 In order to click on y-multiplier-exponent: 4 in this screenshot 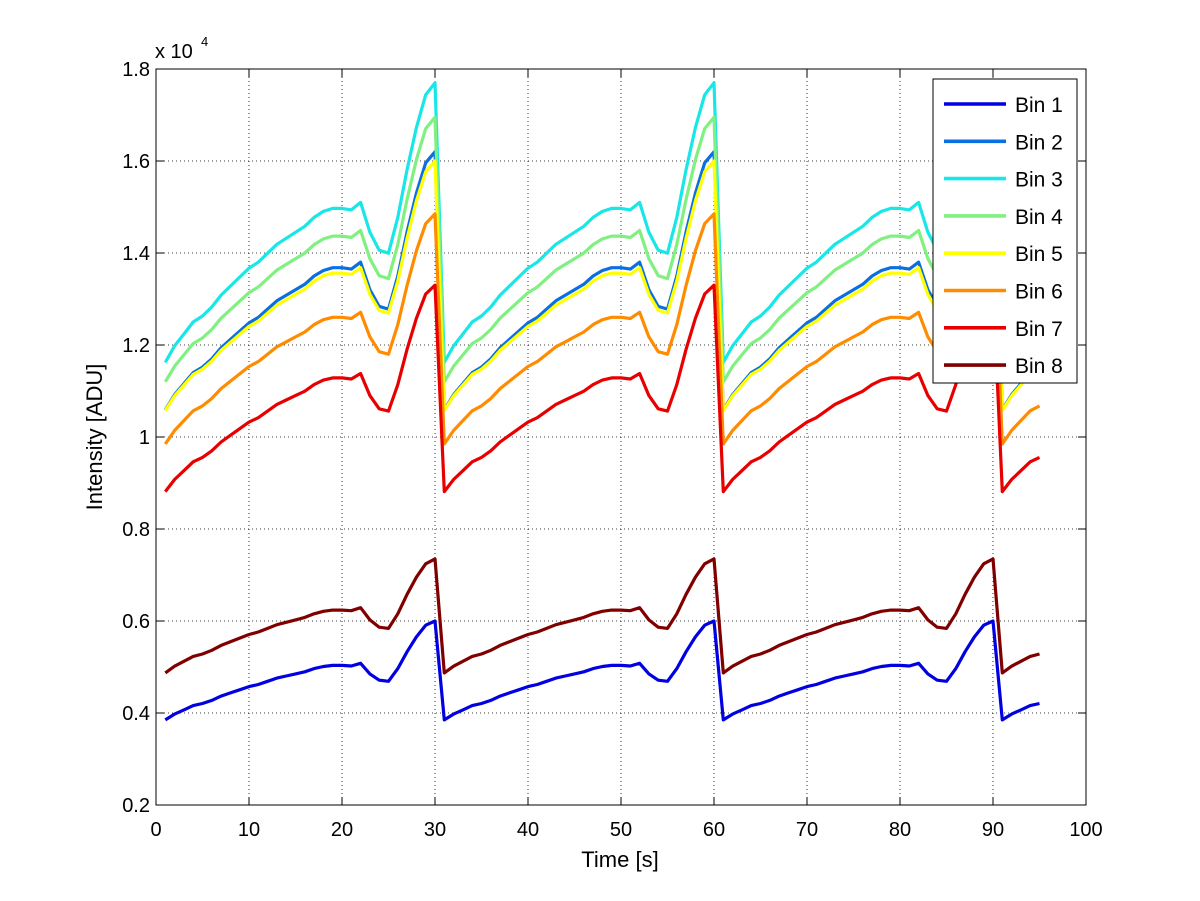, I will do `click(204, 41)`.